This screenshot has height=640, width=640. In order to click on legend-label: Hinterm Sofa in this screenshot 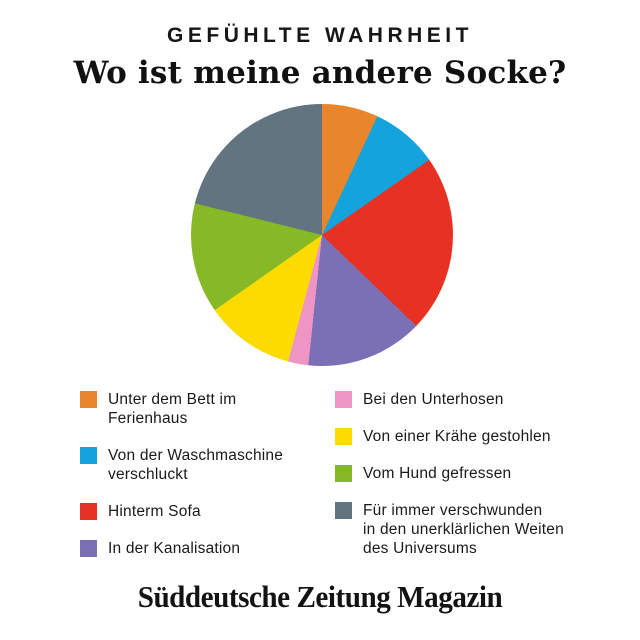, I will do `click(154, 511)`.